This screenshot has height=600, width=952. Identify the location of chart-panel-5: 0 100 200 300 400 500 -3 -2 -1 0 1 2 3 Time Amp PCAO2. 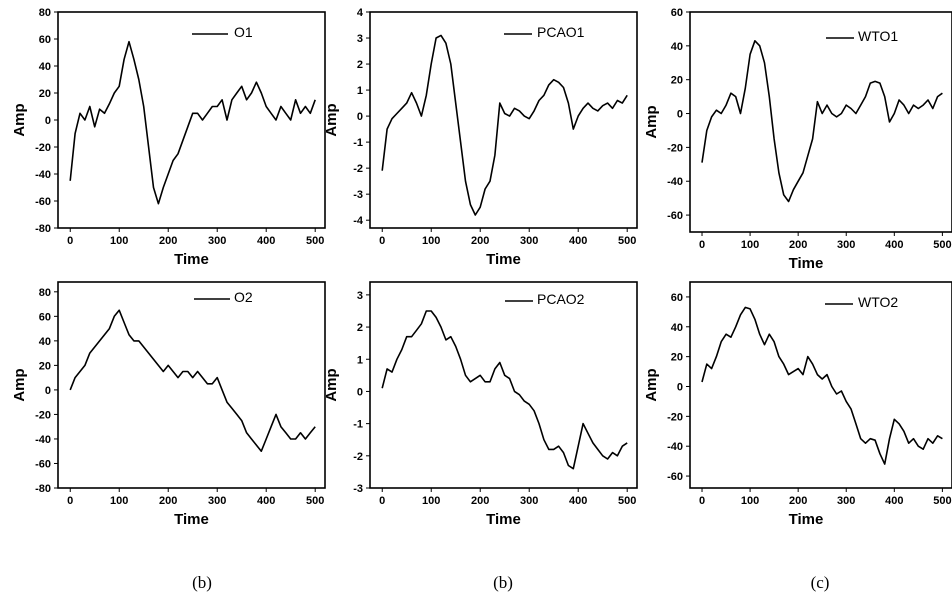
(480, 404).